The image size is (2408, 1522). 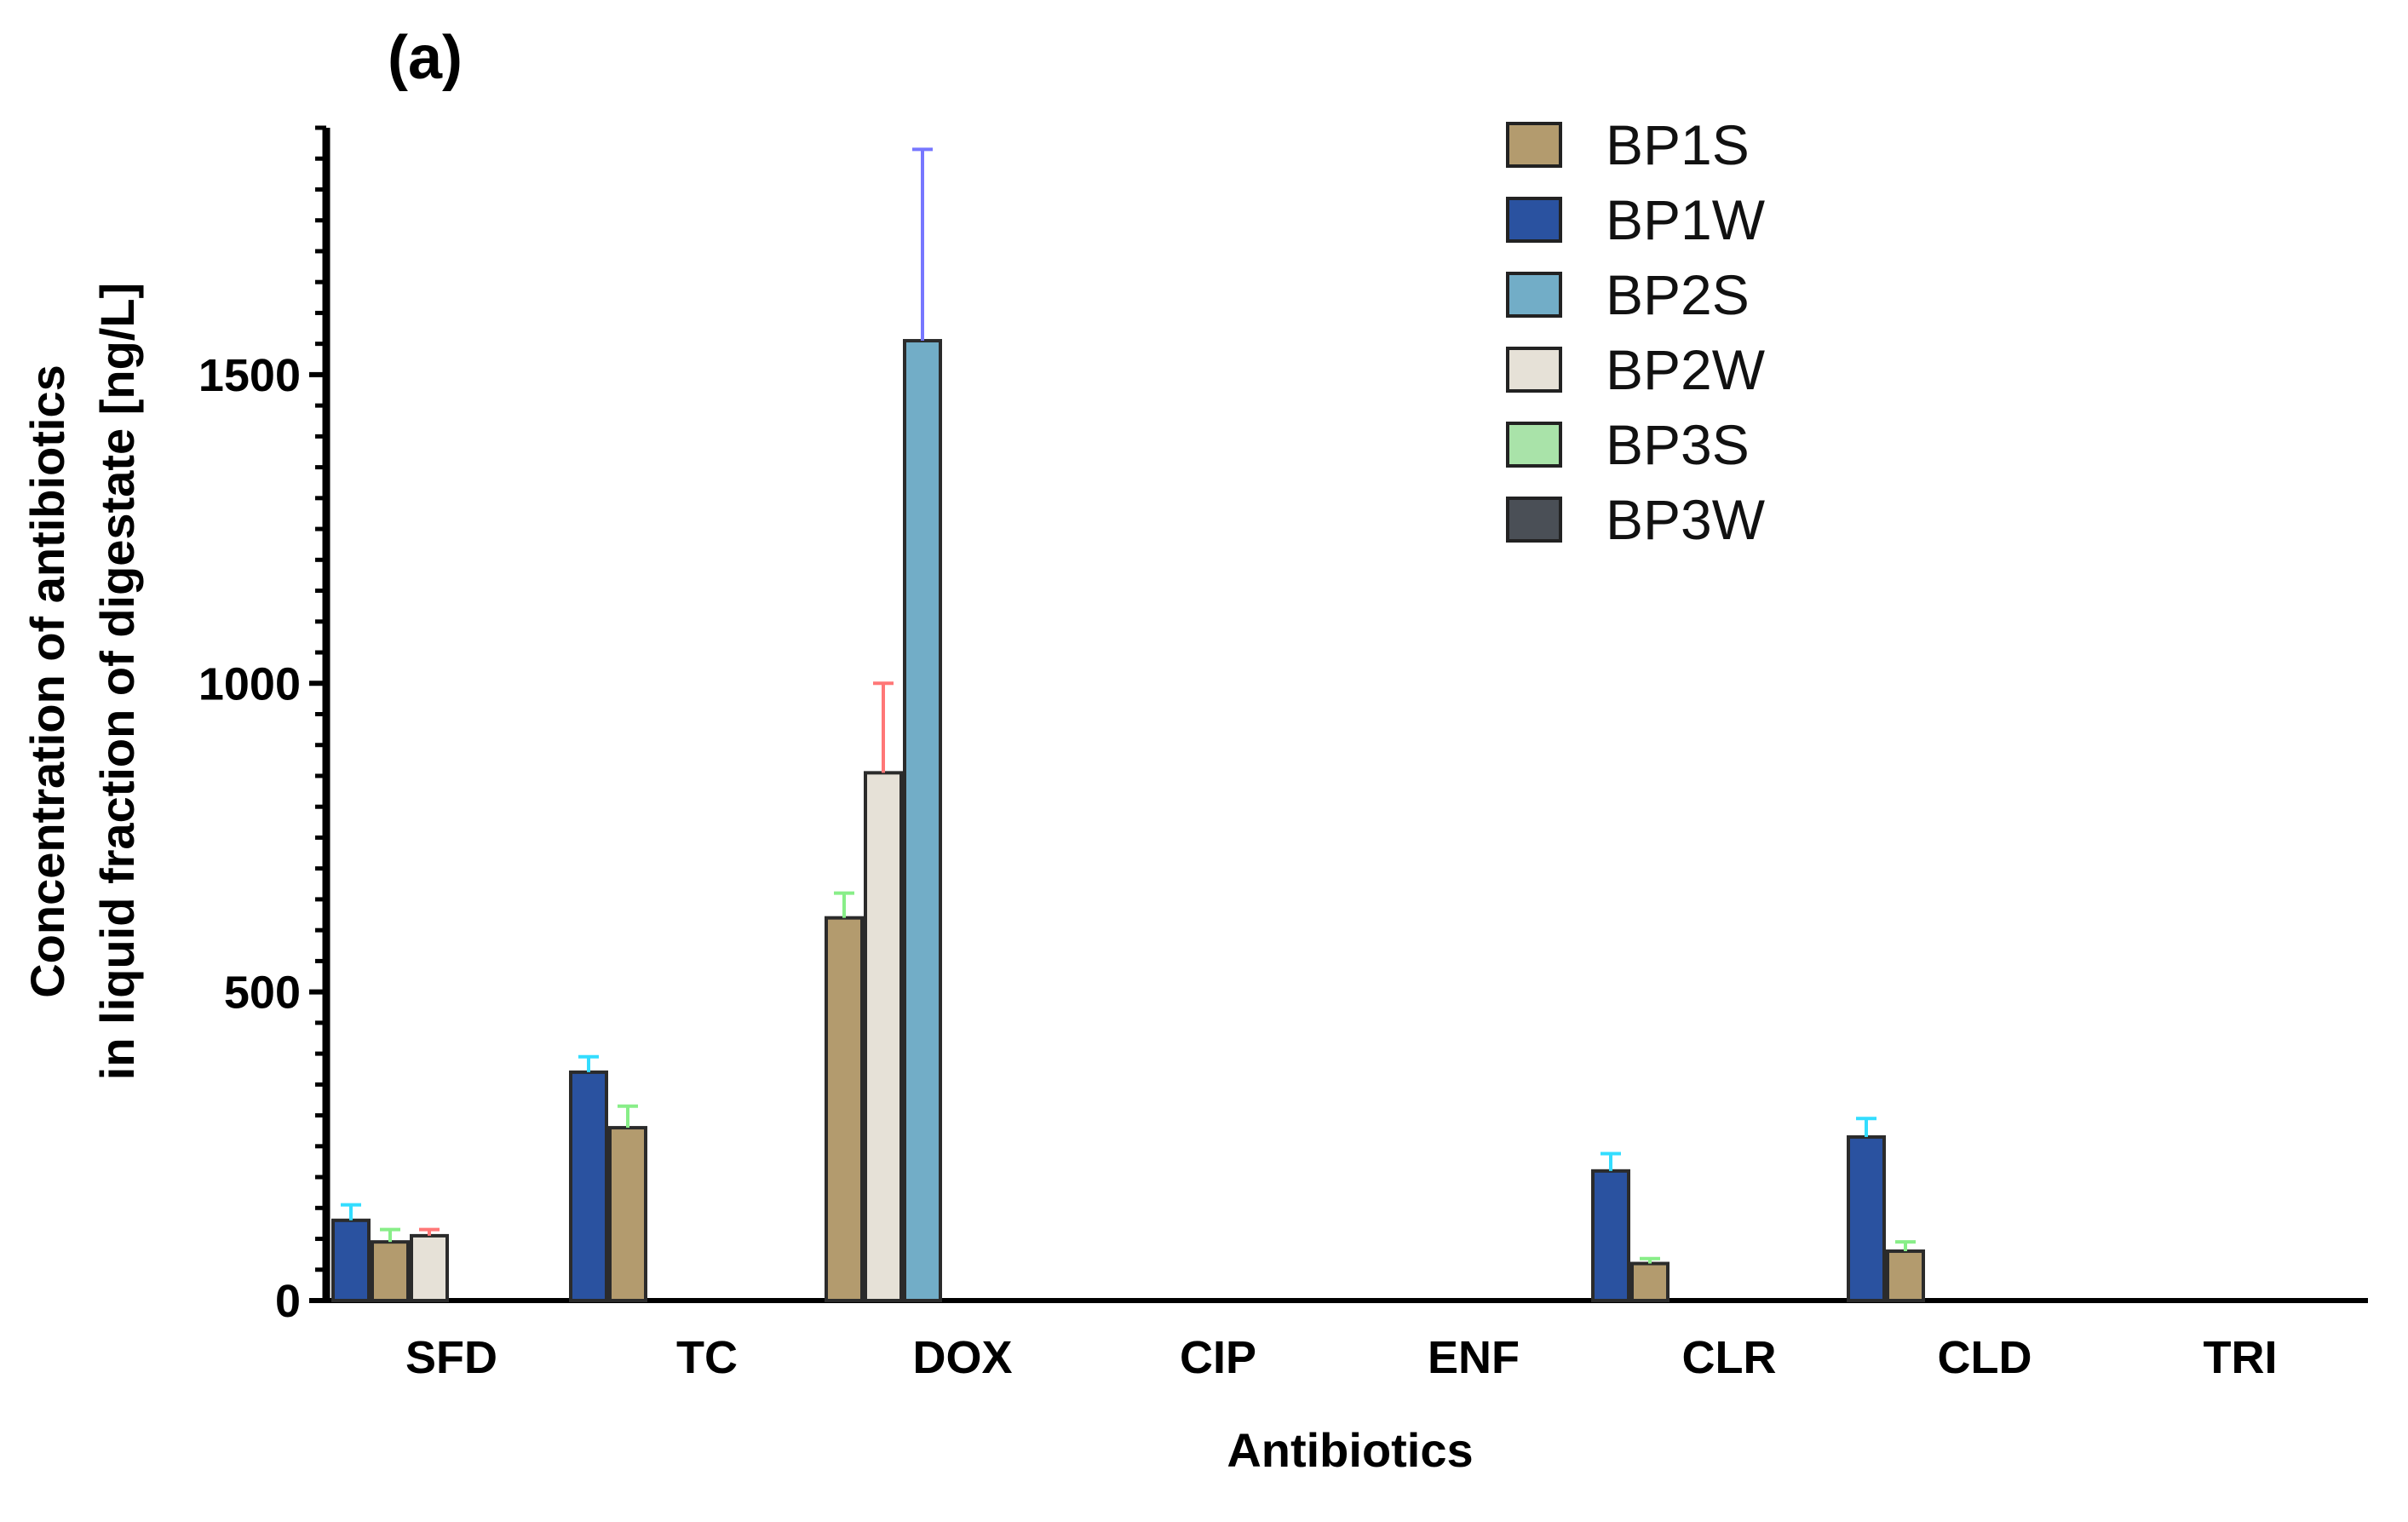 What do you see at coordinates (1985, 1357) in the screenshot?
I see `x-tick-label-cld: CLD` at bounding box center [1985, 1357].